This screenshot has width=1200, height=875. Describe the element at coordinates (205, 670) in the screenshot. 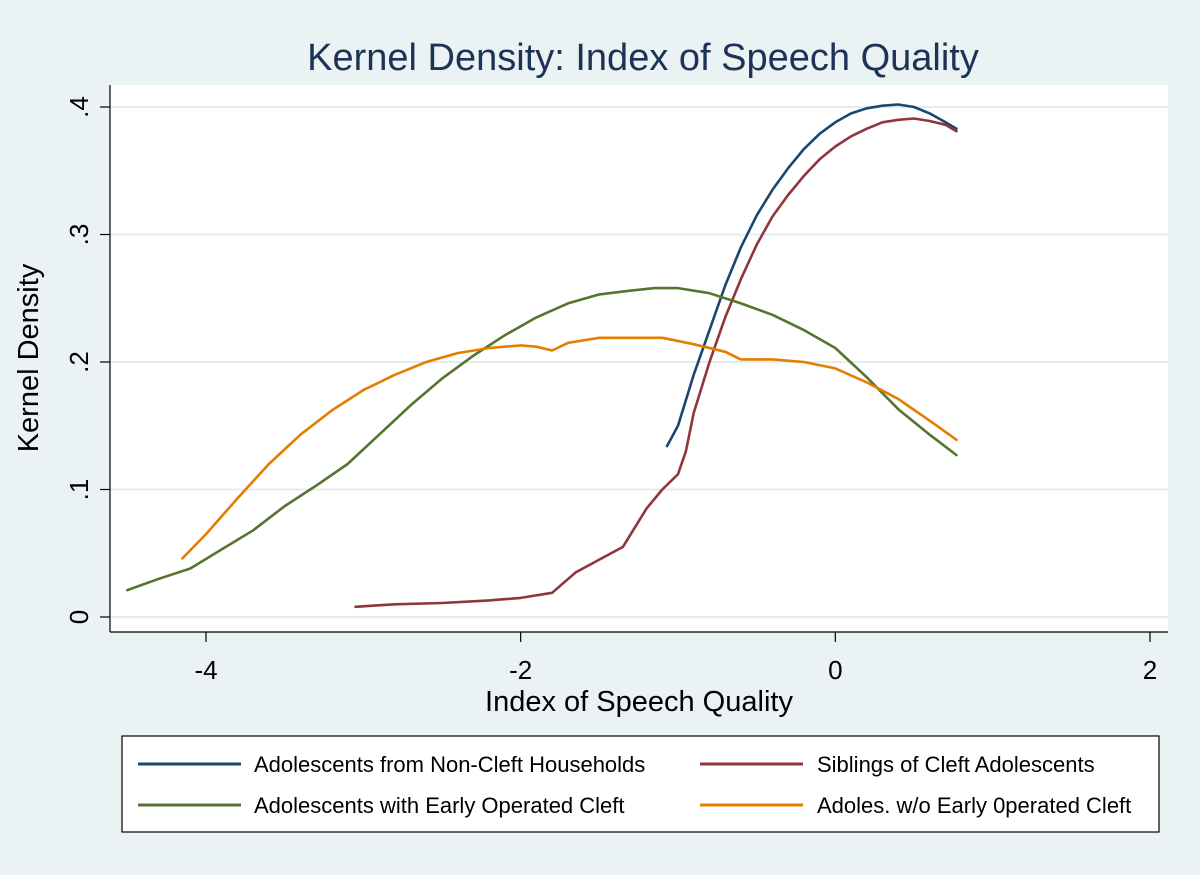

I see `x-tick-label: -4` at that location.